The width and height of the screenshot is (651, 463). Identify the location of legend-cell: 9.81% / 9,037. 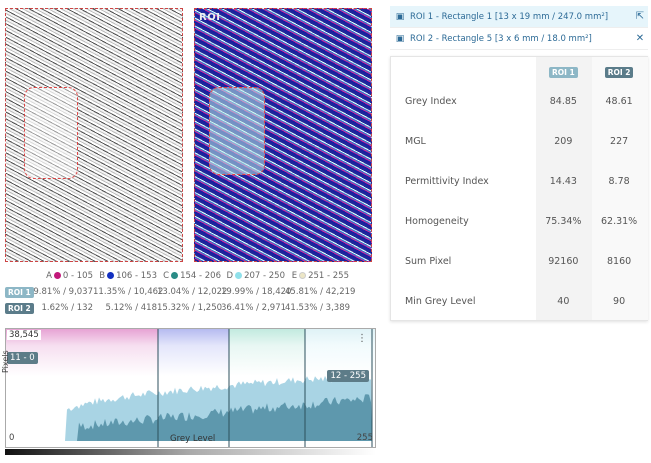
(63, 292).